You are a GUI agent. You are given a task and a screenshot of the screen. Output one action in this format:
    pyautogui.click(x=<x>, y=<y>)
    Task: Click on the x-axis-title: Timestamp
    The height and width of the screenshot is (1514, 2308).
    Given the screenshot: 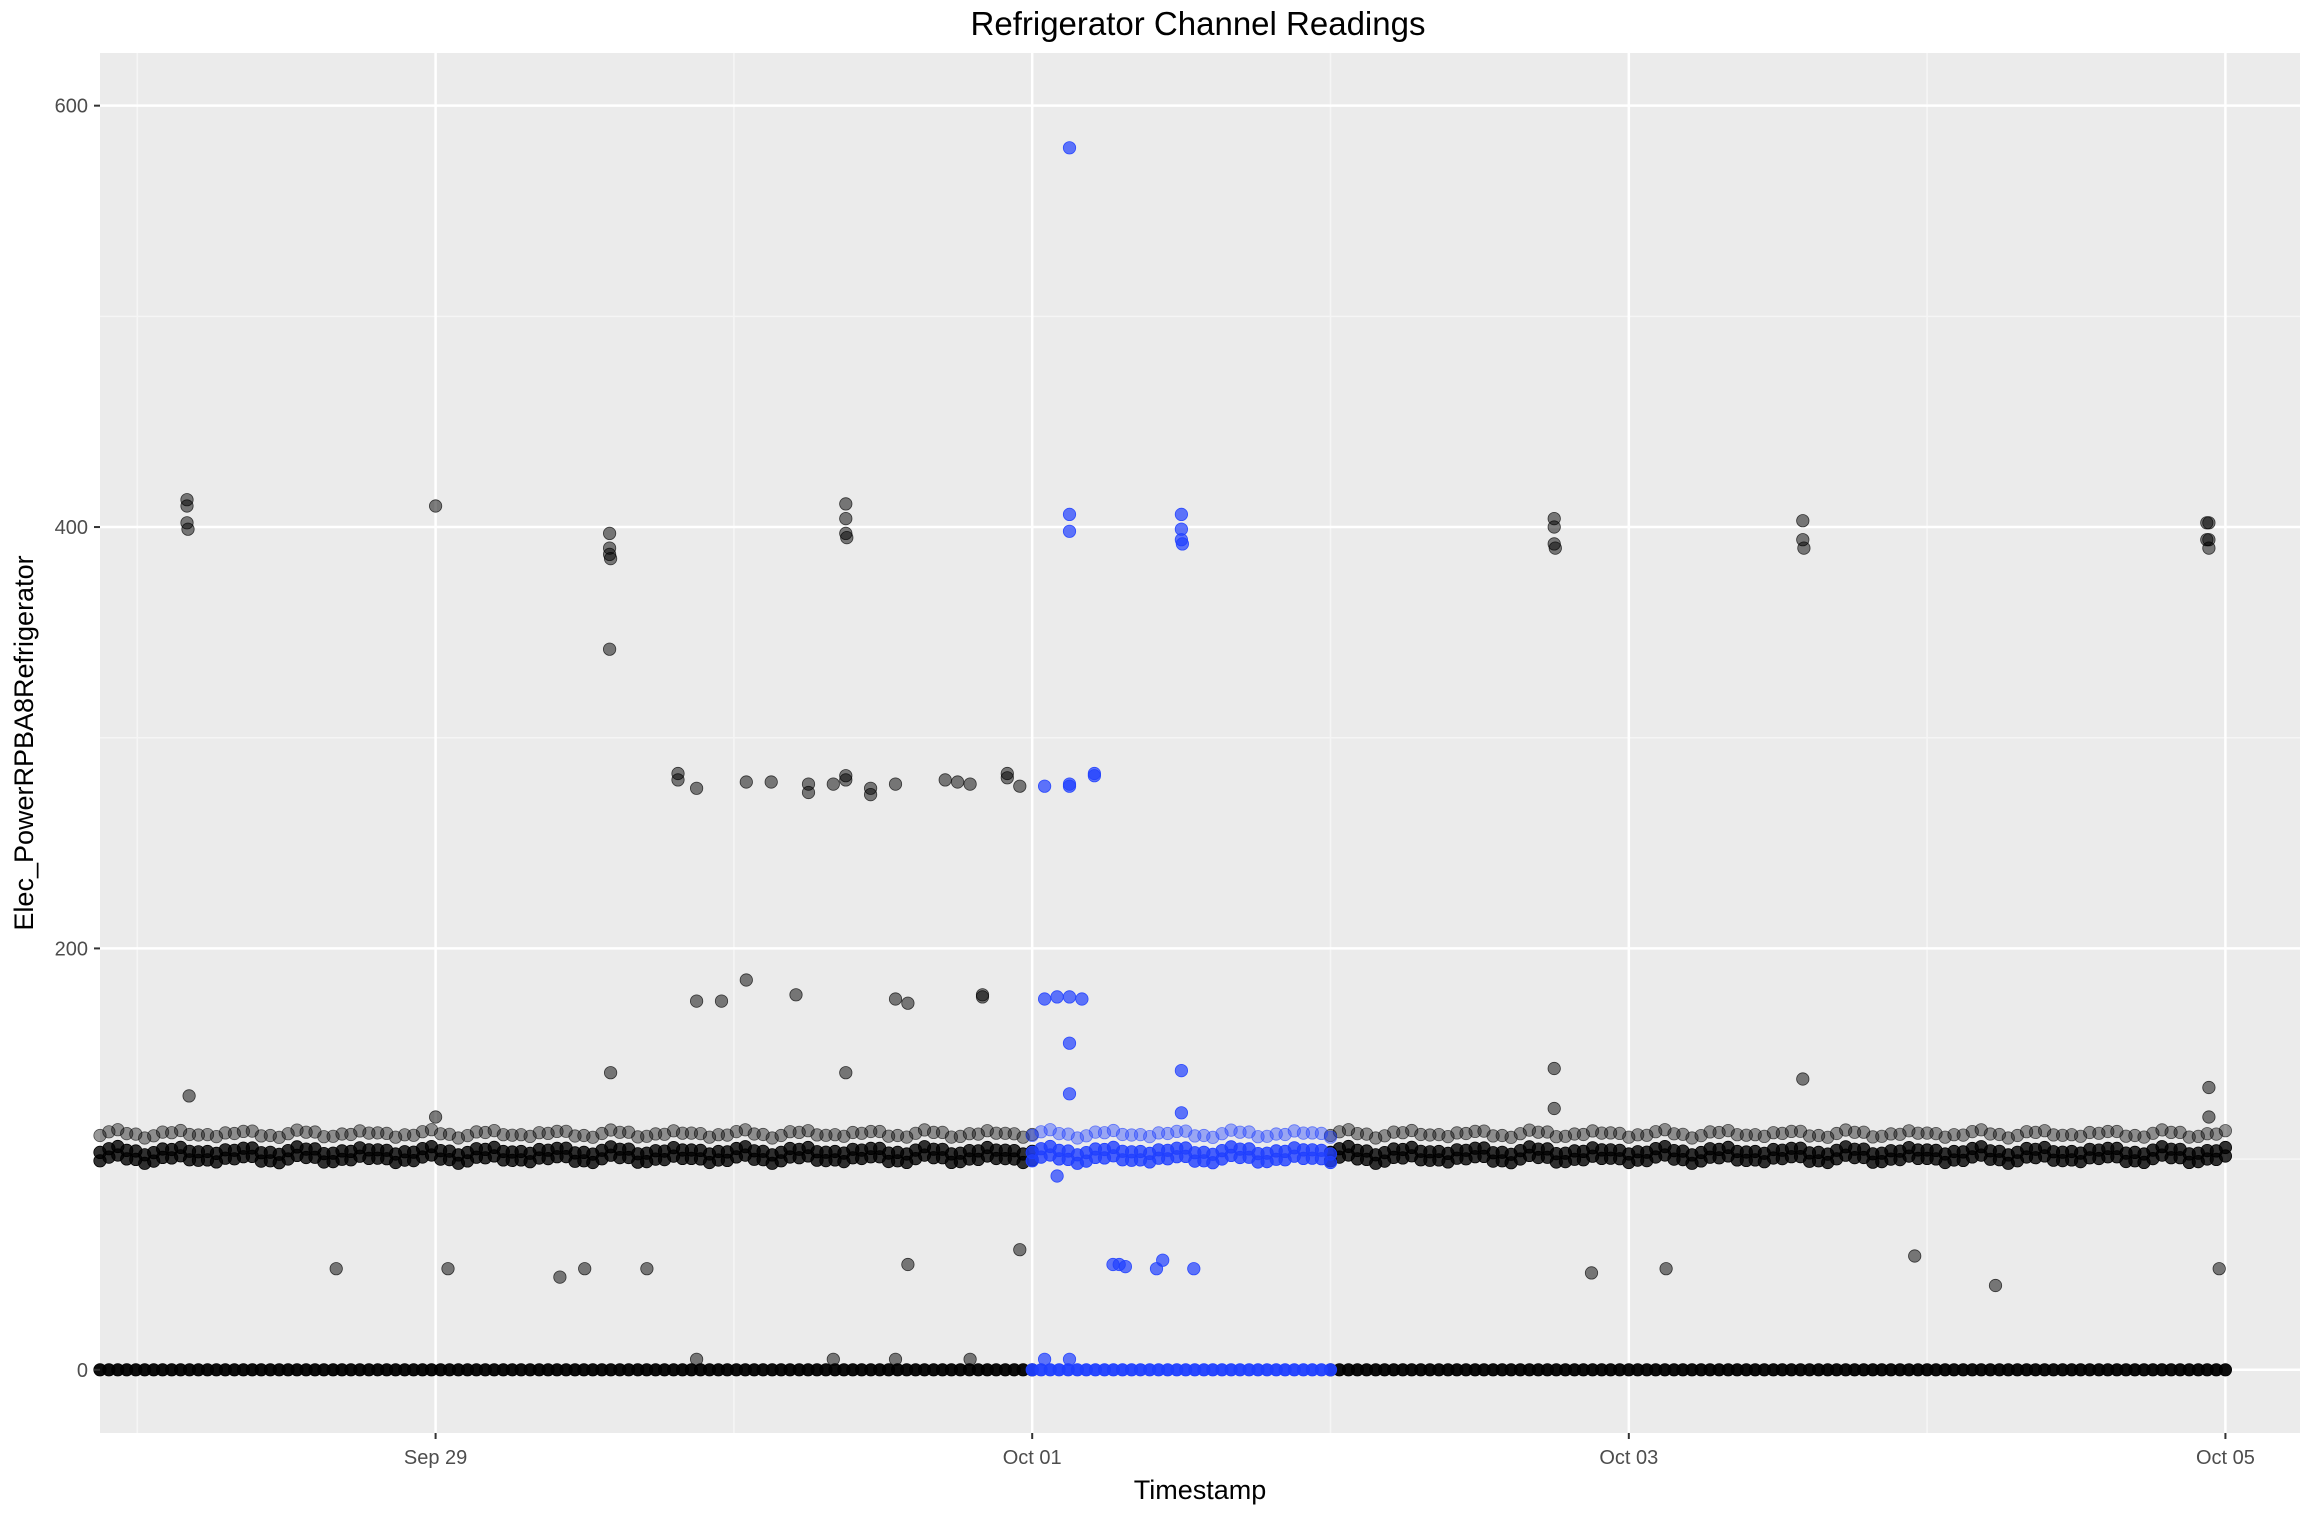 What is the action you would take?
    pyautogui.click(x=1200, y=1490)
    